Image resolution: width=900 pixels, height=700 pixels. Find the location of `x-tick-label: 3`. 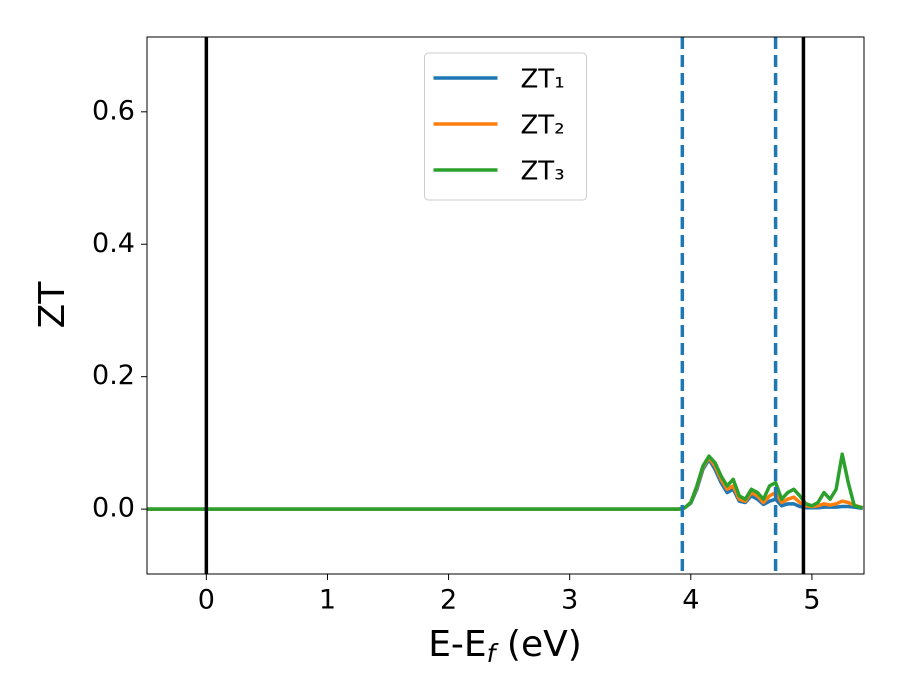

x-tick-label: 3 is located at coordinates (569, 600).